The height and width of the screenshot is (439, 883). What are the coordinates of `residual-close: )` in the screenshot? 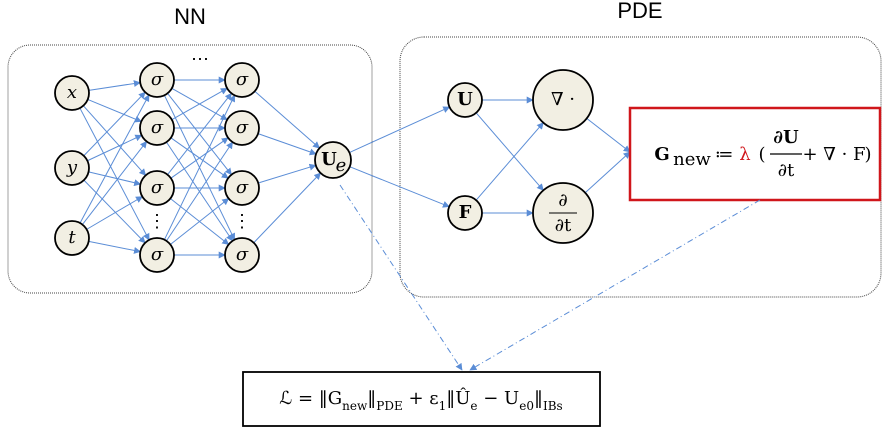 It's located at (867, 154).